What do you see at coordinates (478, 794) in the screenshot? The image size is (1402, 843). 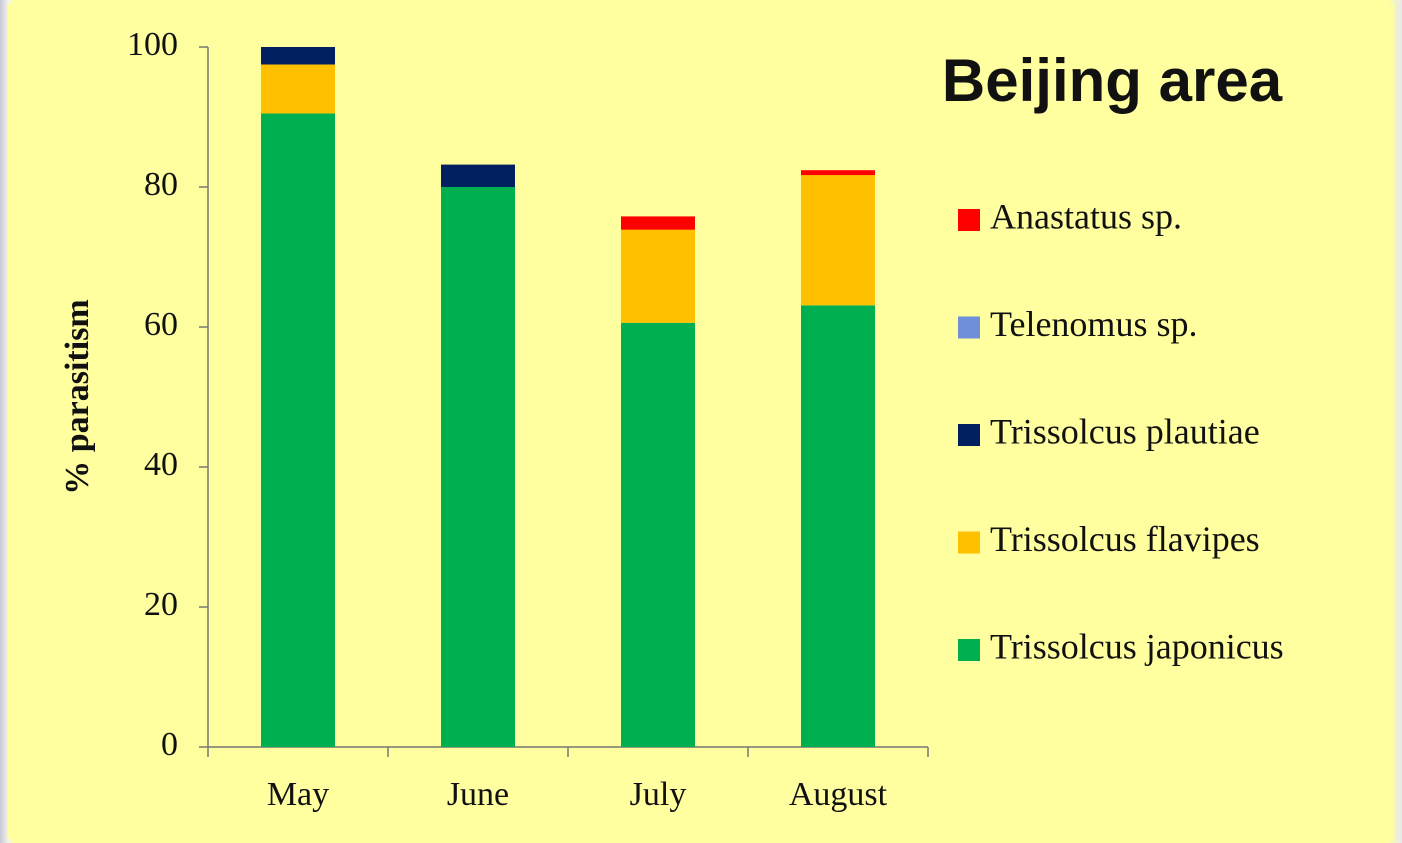 I see `x-tick-label: June` at bounding box center [478, 794].